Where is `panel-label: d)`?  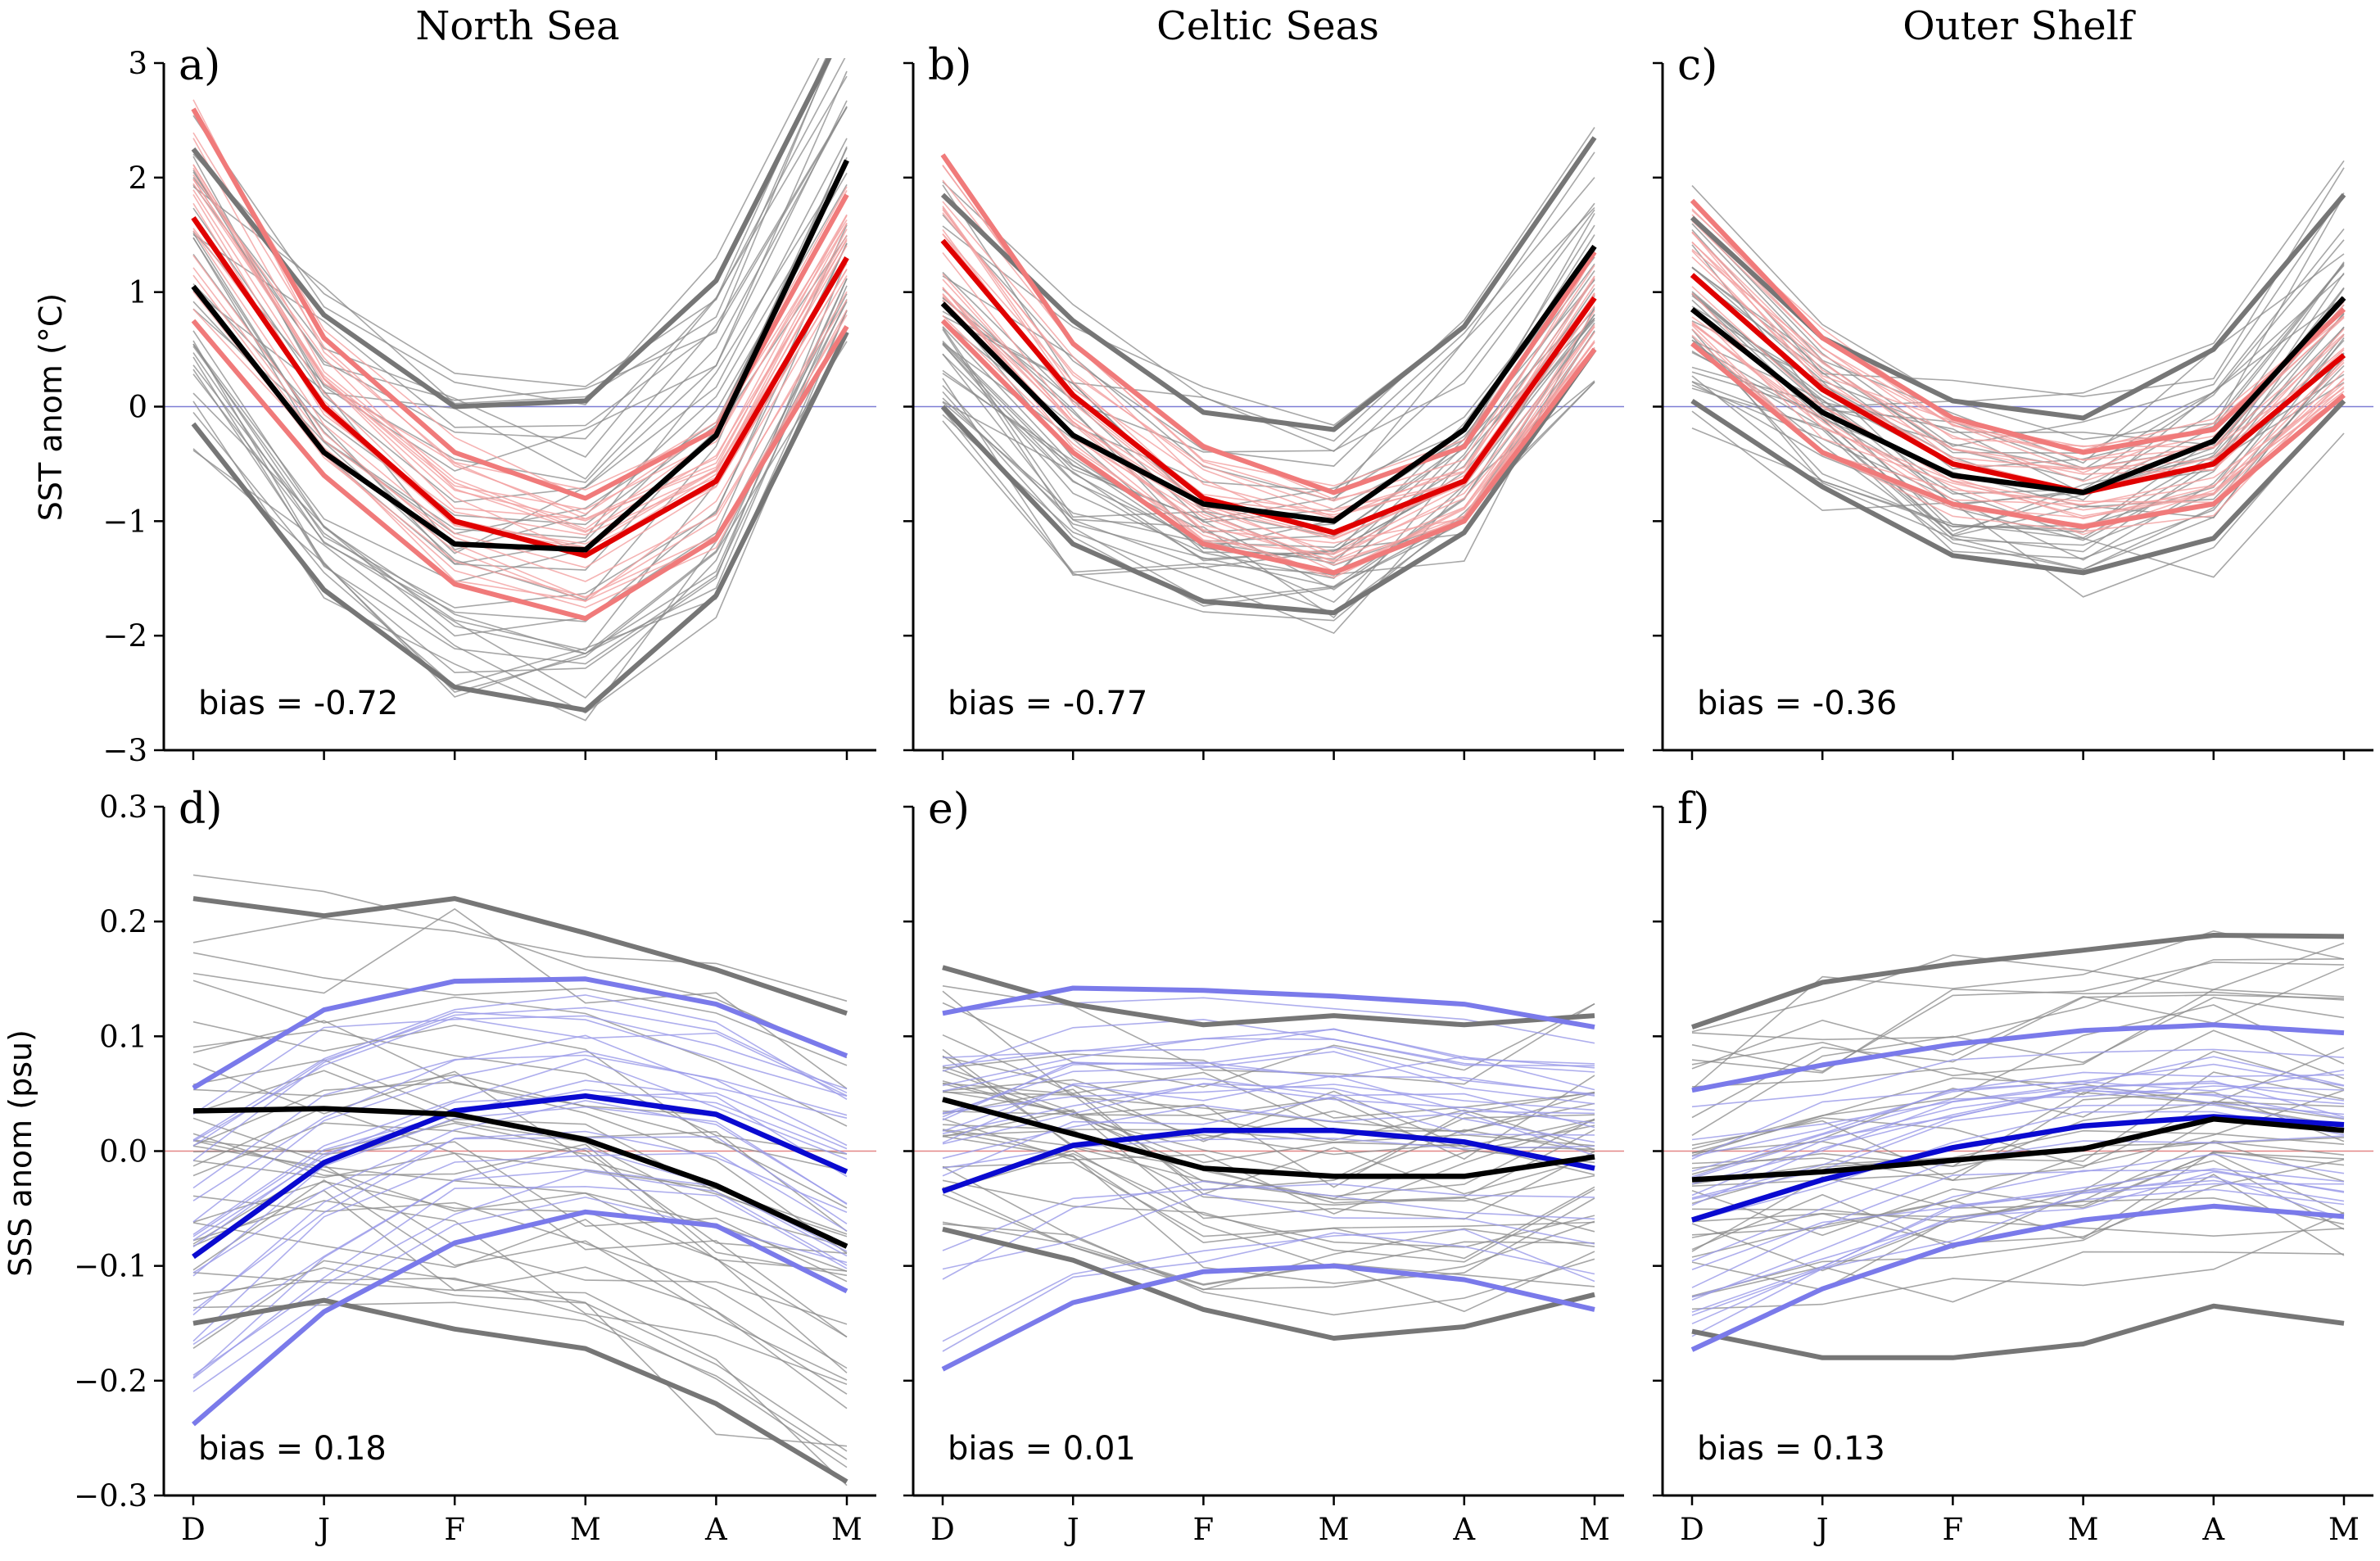 panel-label: d) is located at coordinates (201, 809).